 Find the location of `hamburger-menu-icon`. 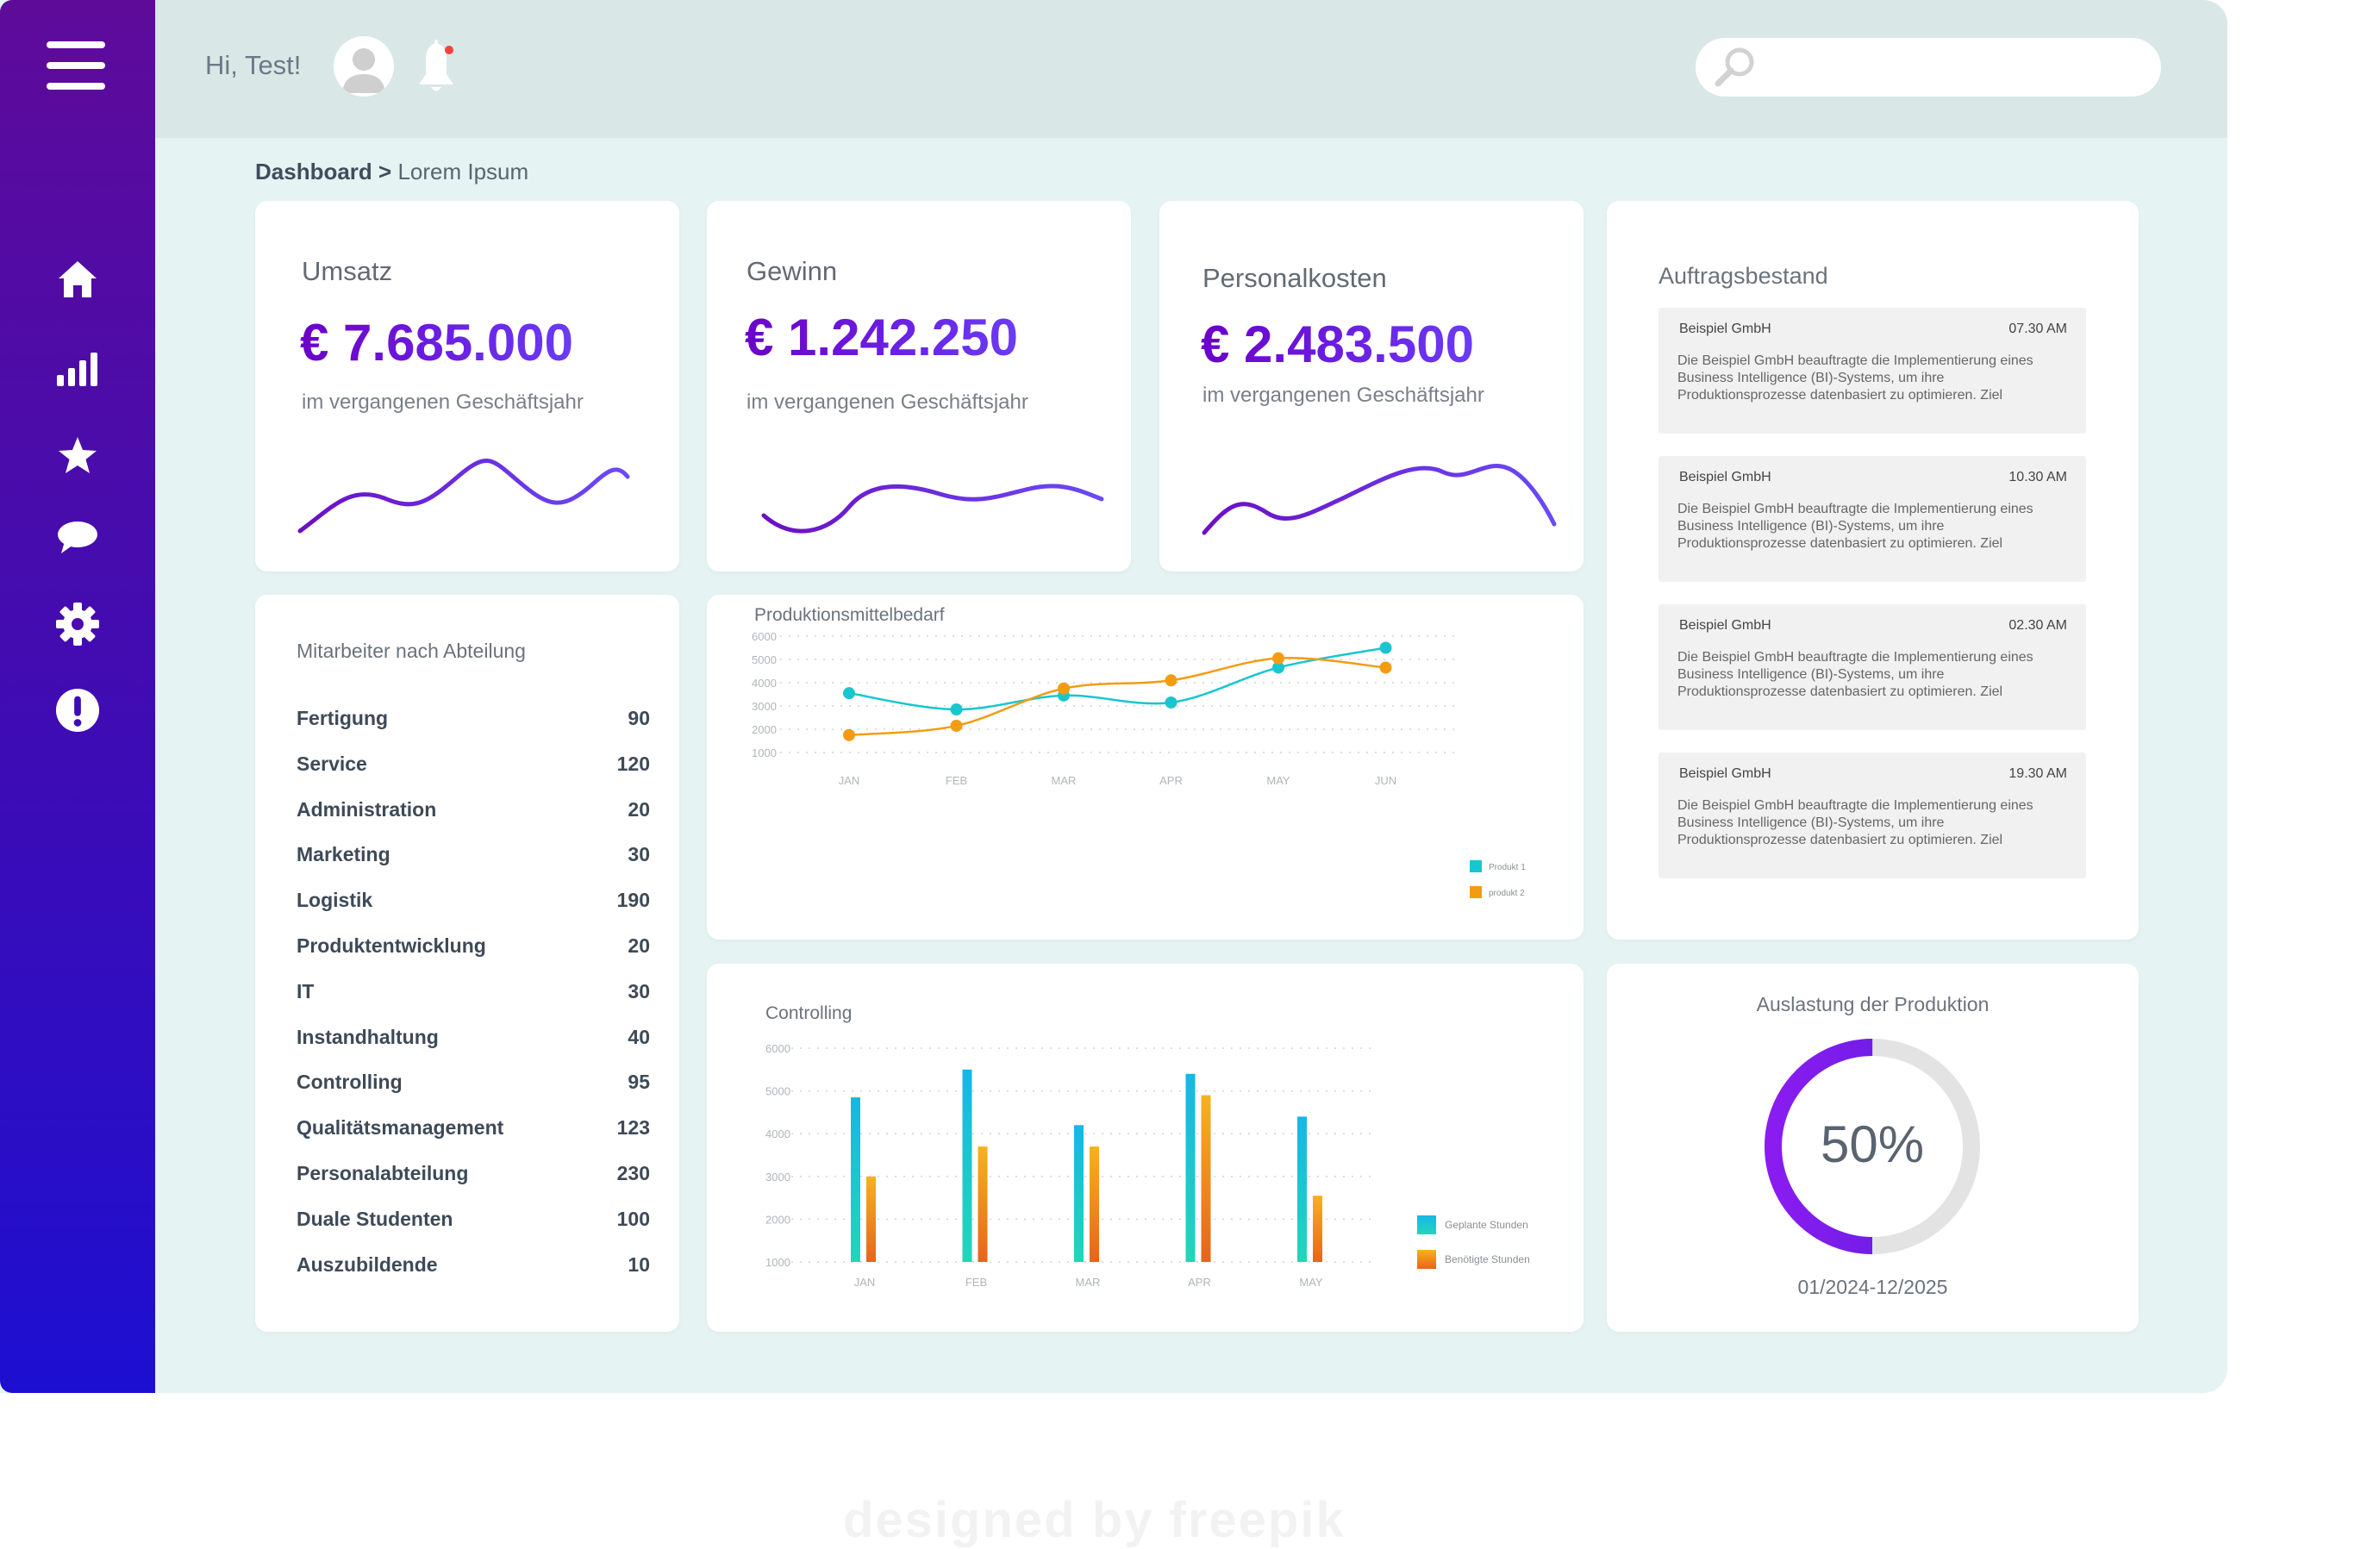

hamburger-menu-icon is located at coordinates (76, 65).